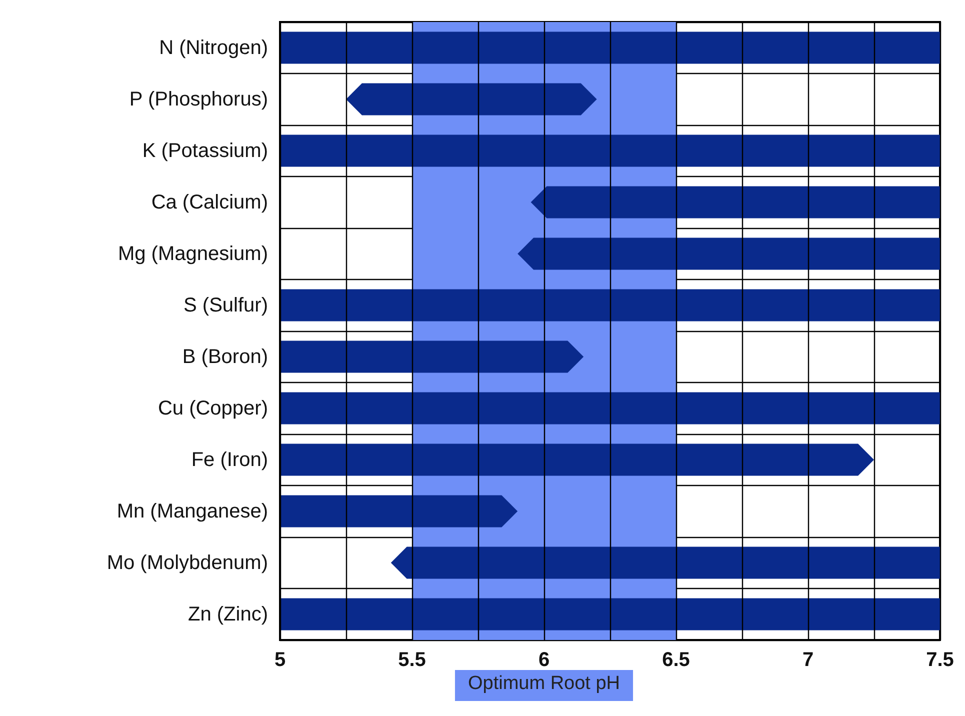 The image size is (965, 716). What do you see at coordinates (213, 47) in the screenshot?
I see `y-tick-label: N (Nitrogen)` at bounding box center [213, 47].